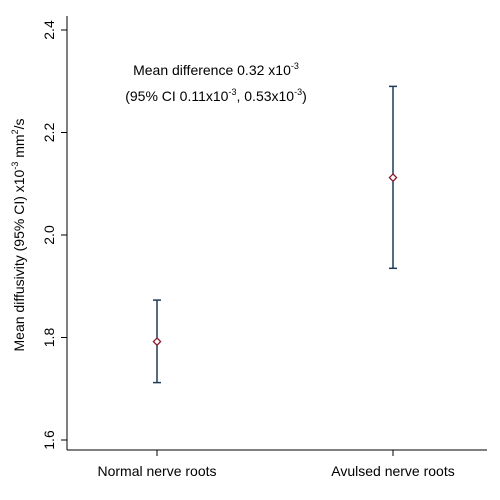 The image size is (500, 500). I want to click on y-tick-label: 2.0, so click(49, 235).